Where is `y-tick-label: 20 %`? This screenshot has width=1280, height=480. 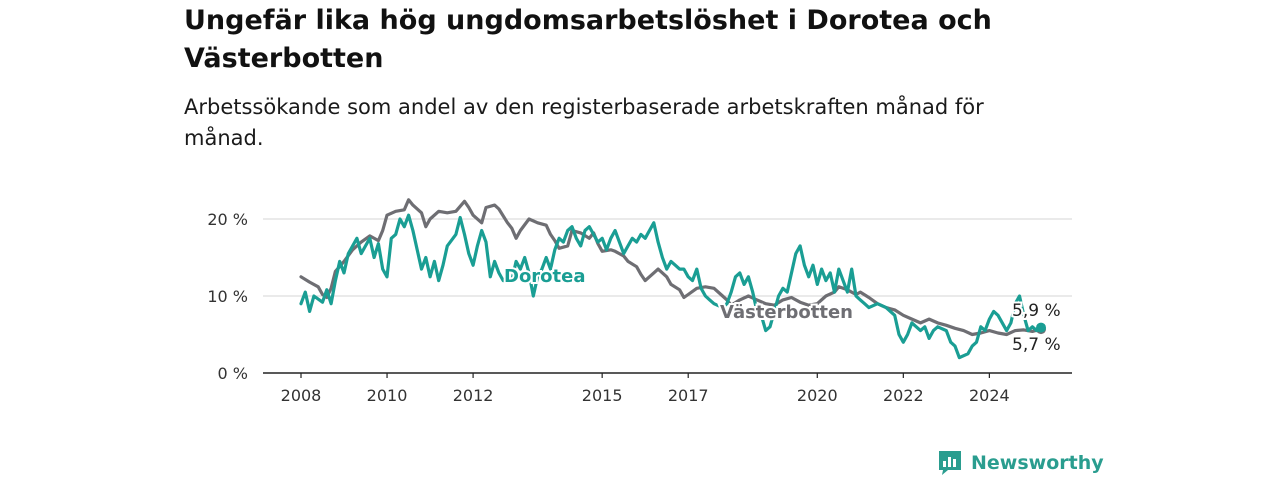
y-tick-label: 20 % is located at coordinates (227, 219).